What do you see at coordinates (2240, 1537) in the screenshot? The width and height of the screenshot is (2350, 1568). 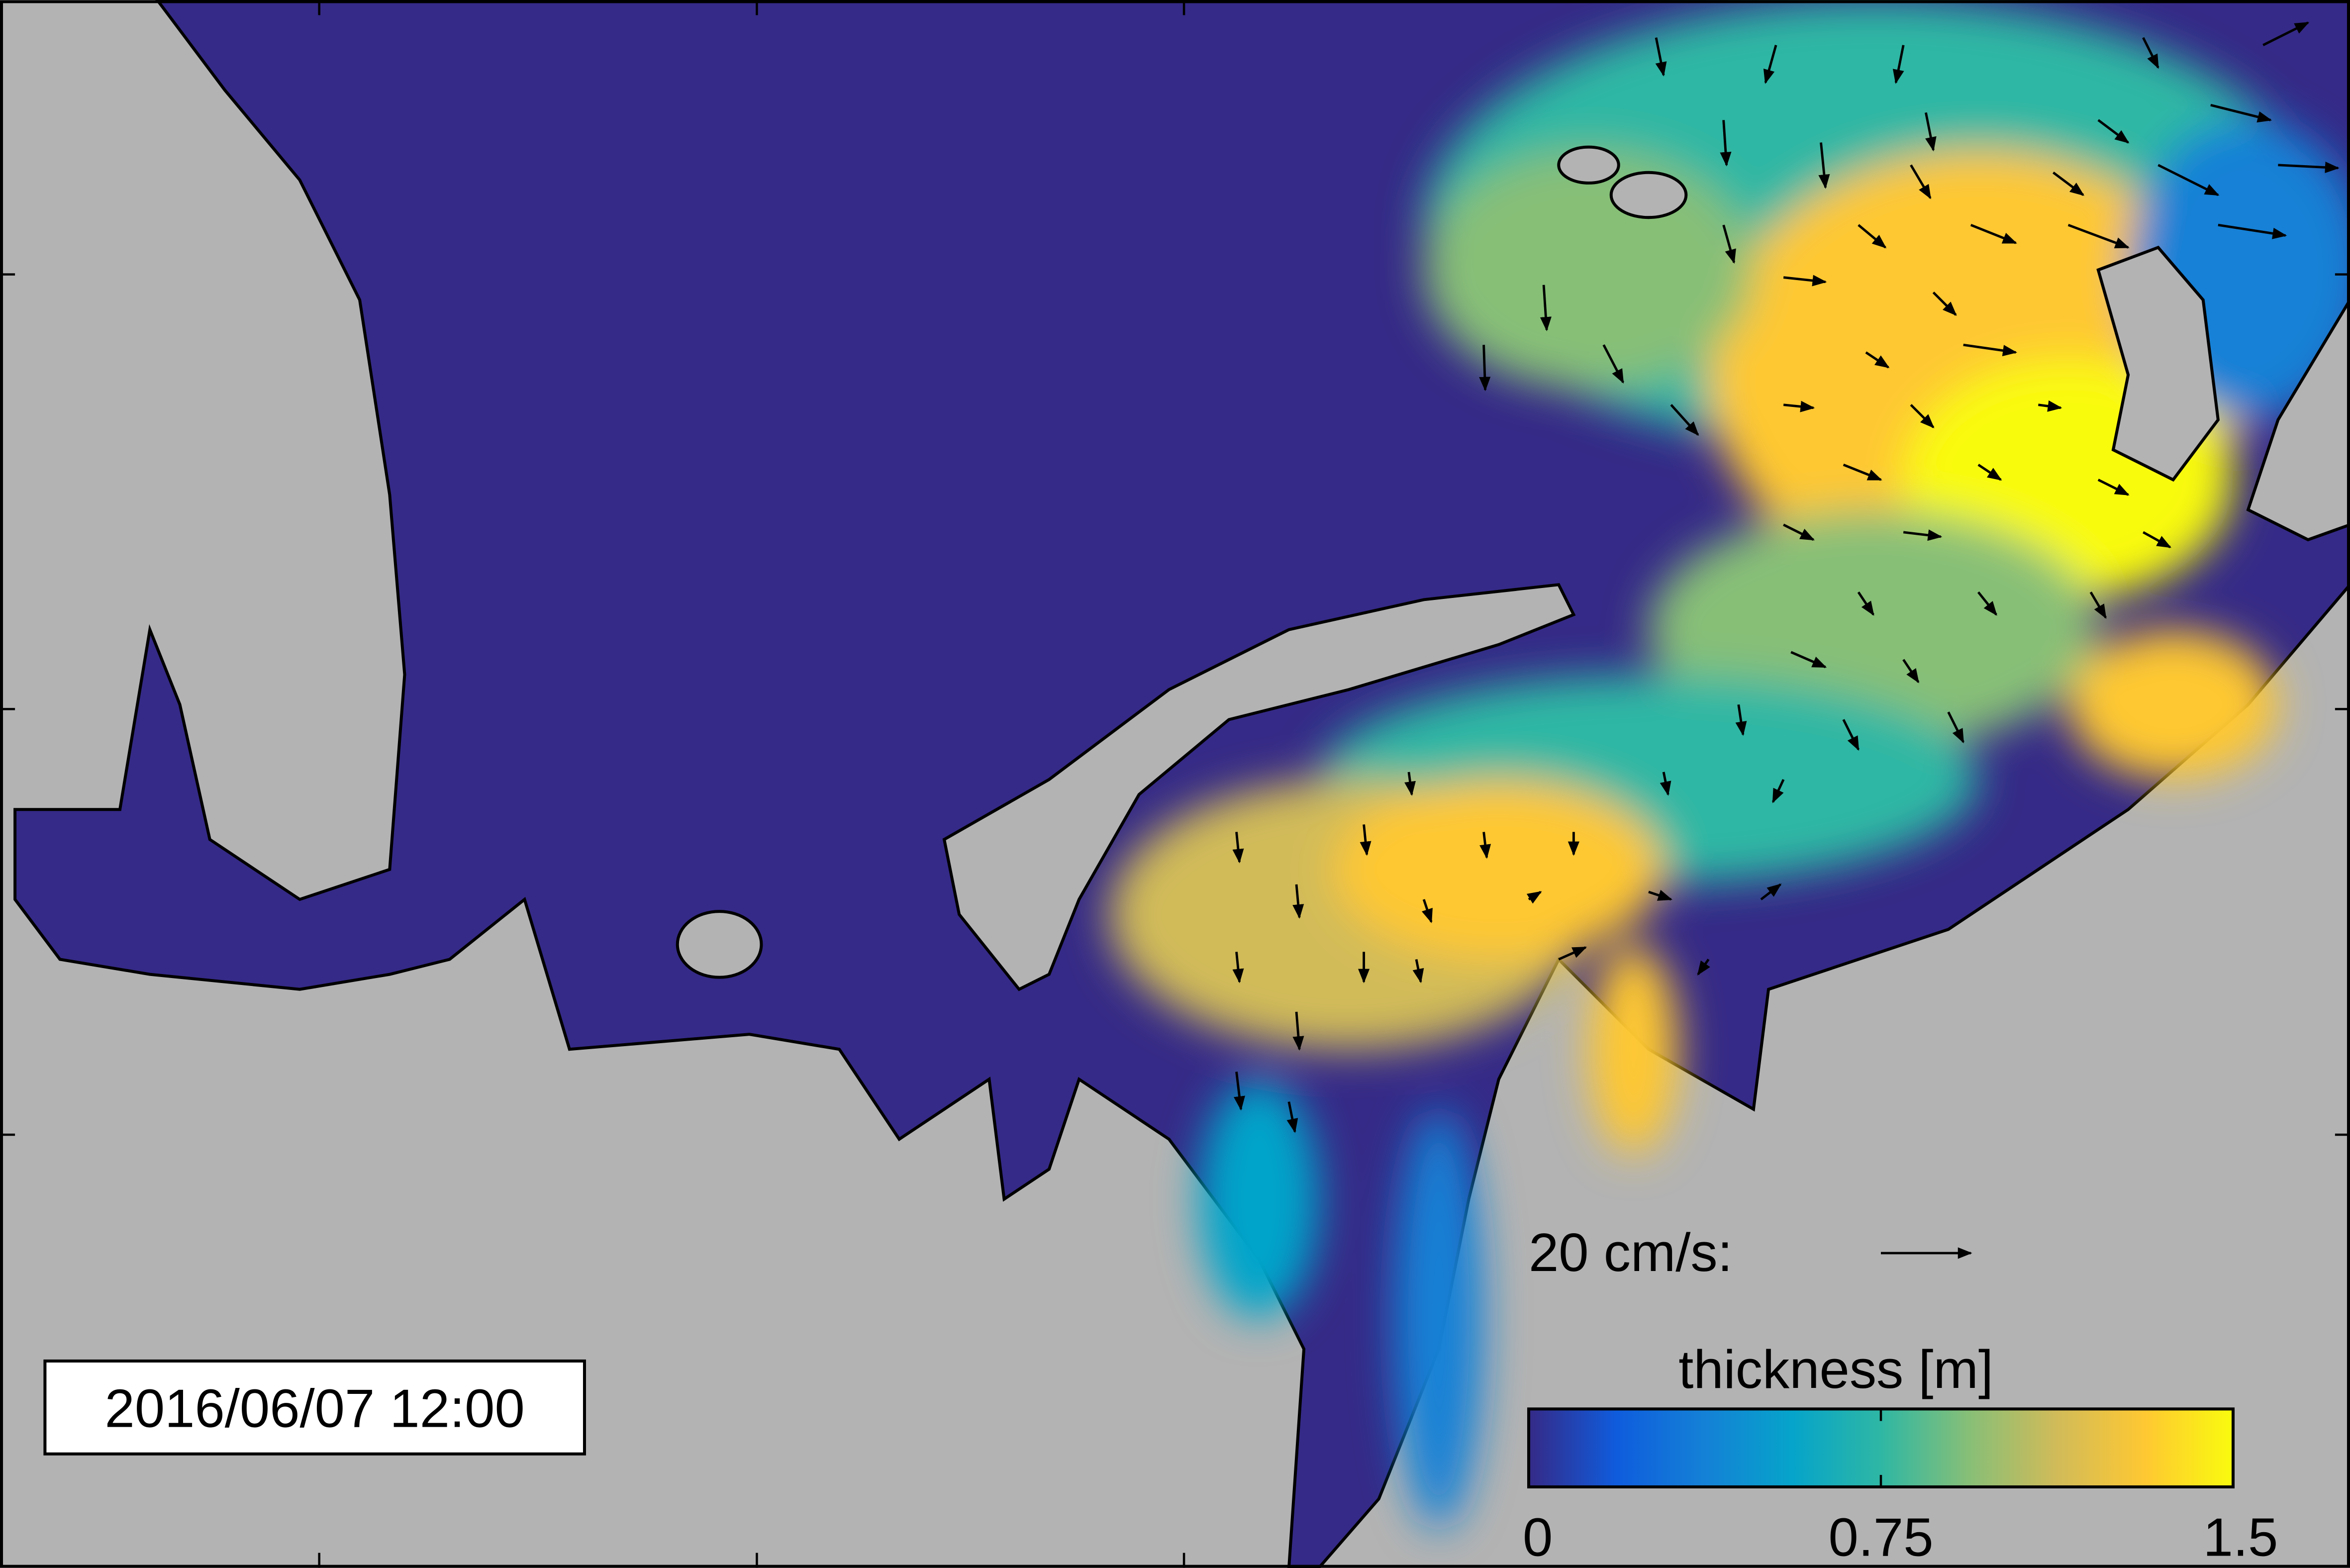 I see `colorbar-tick-label: 1.5` at bounding box center [2240, 1537].